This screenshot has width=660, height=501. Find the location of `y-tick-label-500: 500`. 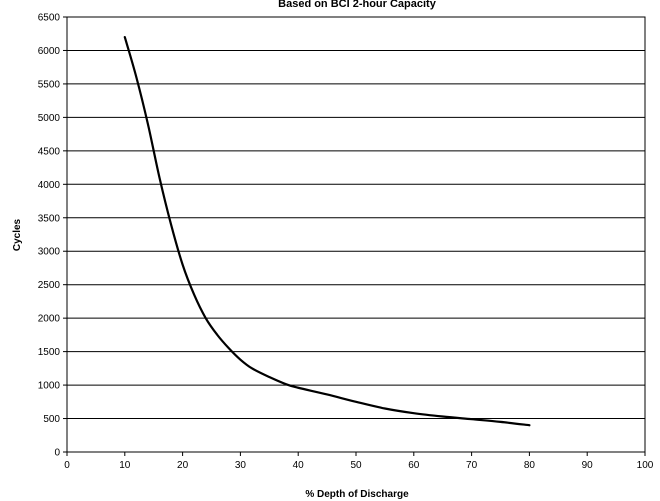

y-tick-label-500: 500 is located at coordinates (51, 419).